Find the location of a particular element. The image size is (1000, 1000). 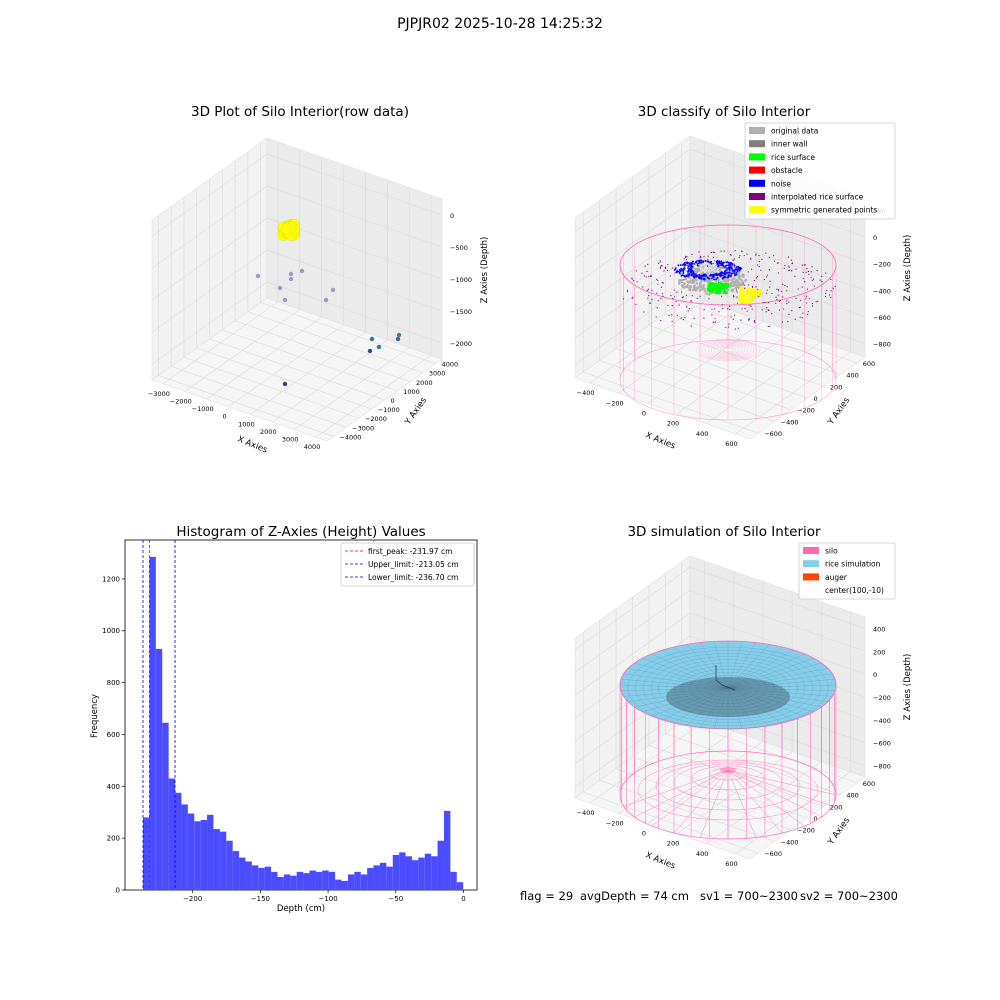

y-tick-label: −3000 is located at coordinates (363, 428).